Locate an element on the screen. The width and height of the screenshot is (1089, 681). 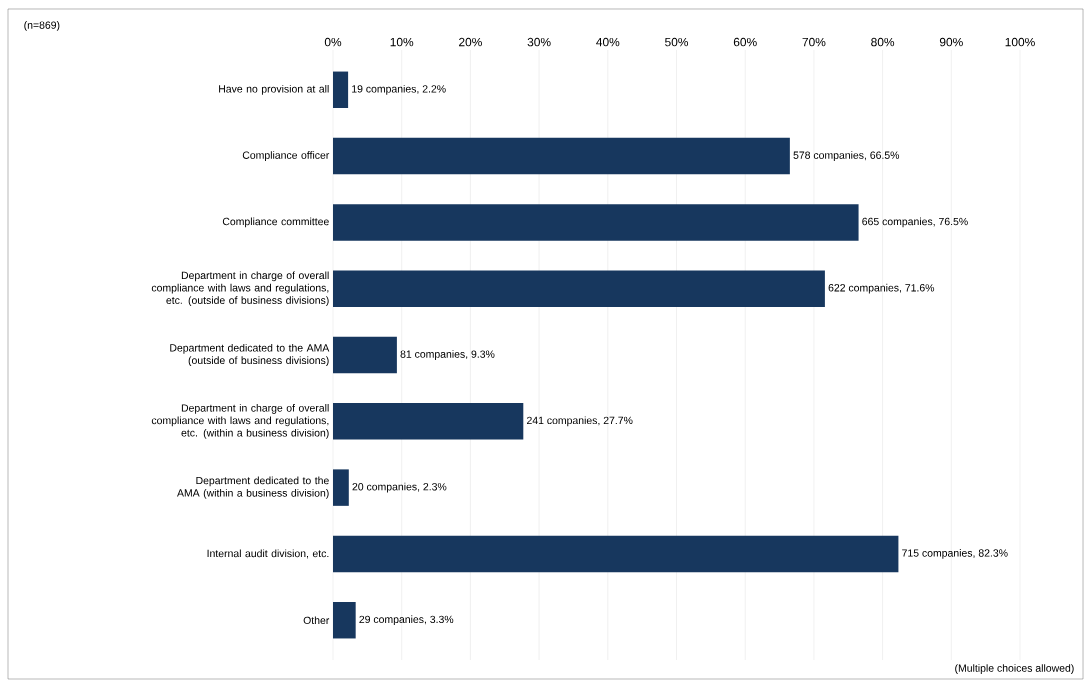
y-tick-label: Other is located at coordinates (316, 620).